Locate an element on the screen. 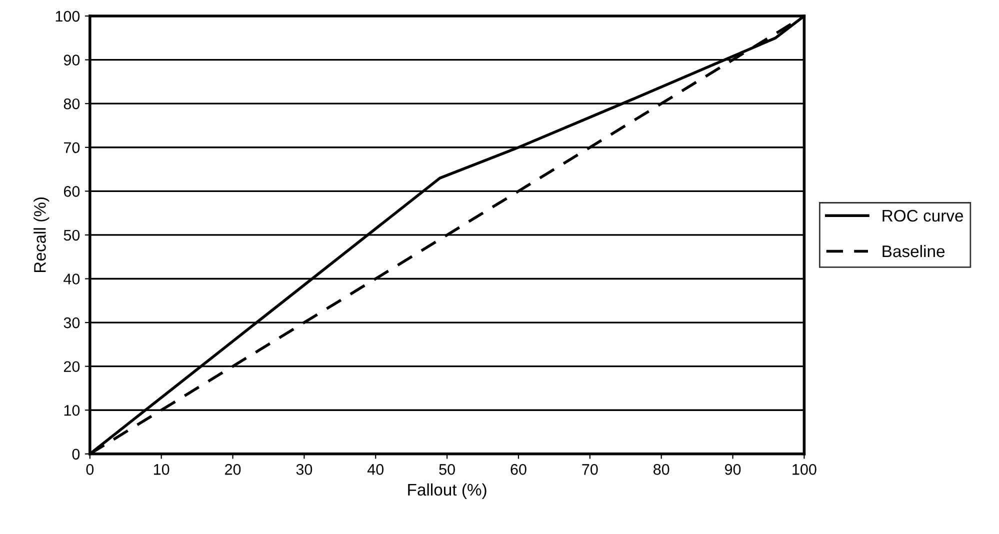 This screenshot has width=999, height=534. x-axis-title: Fallout (%) is located at coordinates (447, 491).